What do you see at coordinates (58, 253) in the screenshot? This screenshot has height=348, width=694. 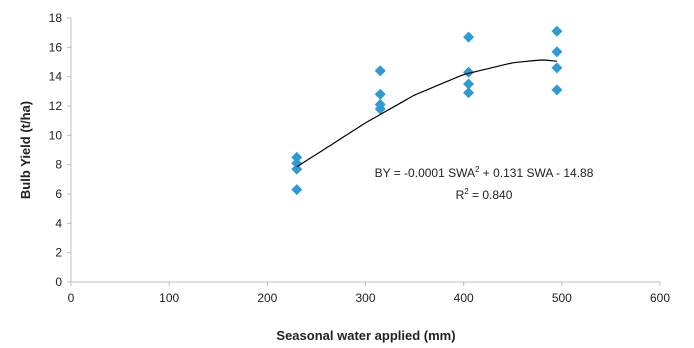 I see `y-tick-label: 2` at bounding box center [58, 253].